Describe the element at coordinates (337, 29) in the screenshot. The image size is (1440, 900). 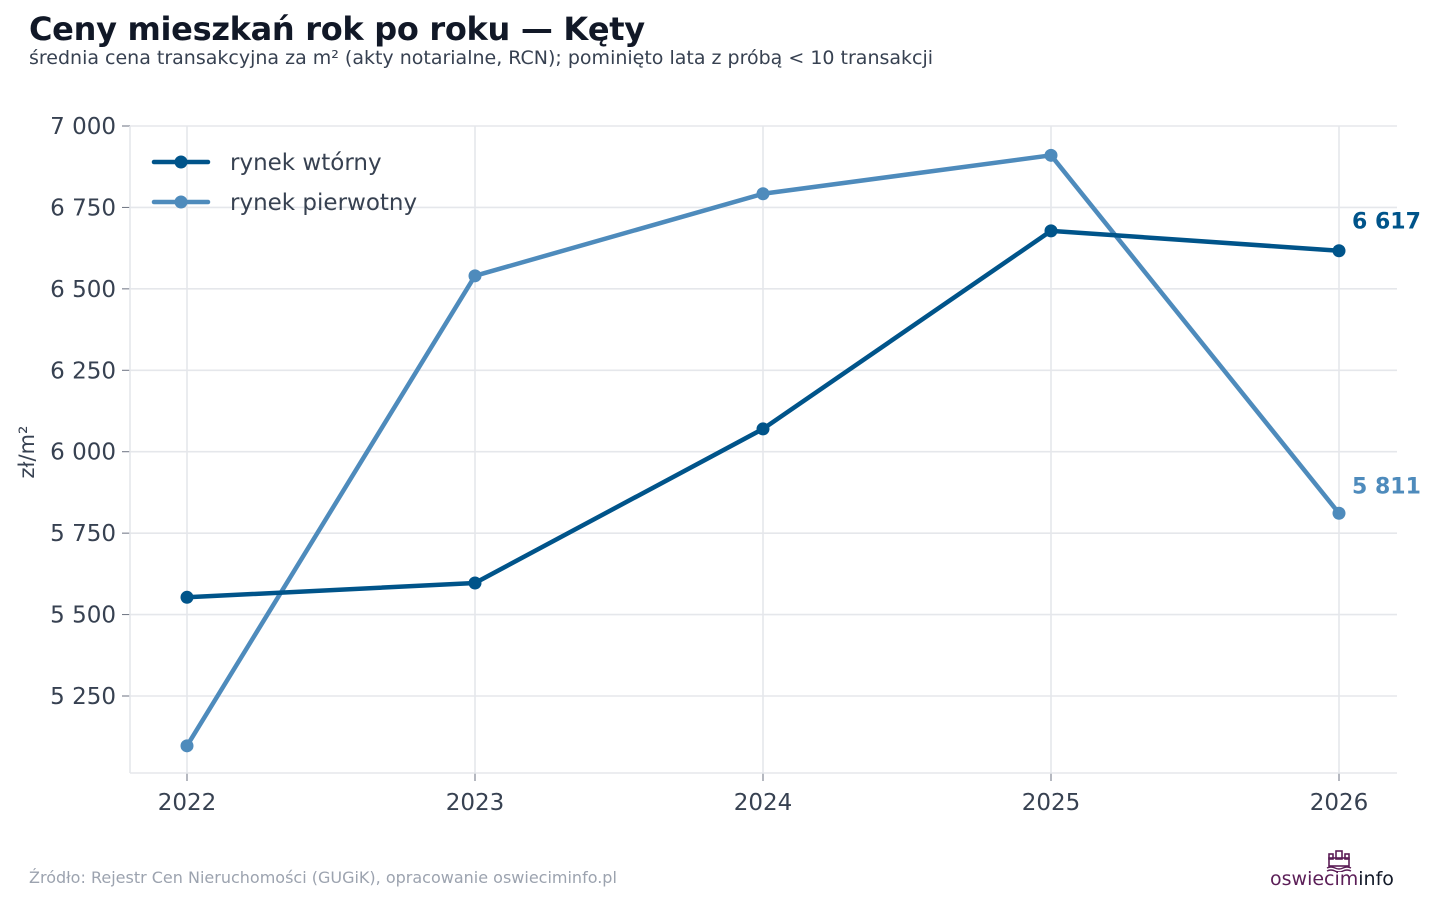
I see `chart-title: Ceny mieszkań rok po roku — Kęty` at that location.